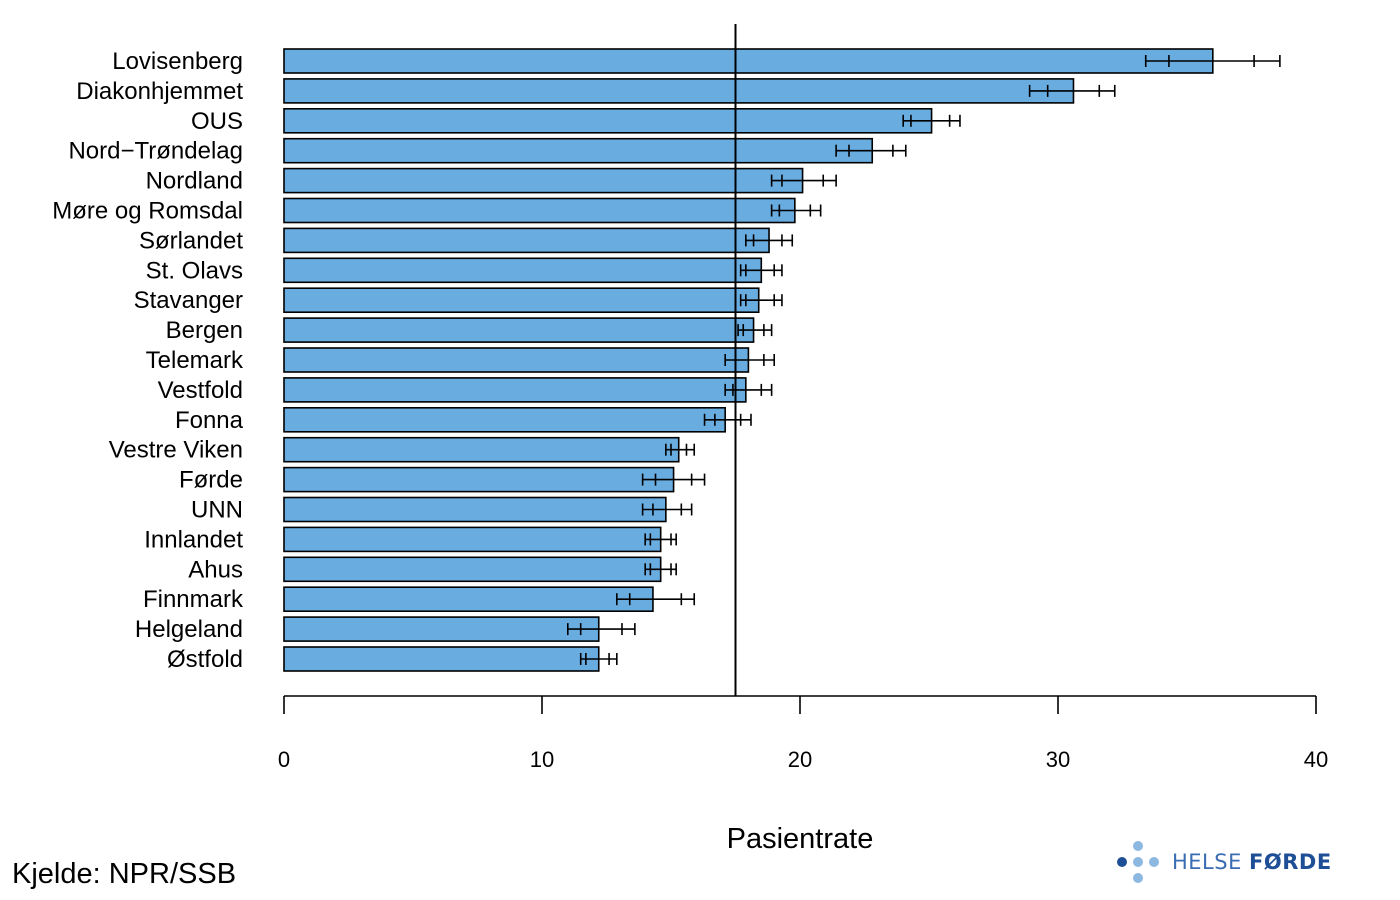 This screenshot has height=900, width=1400. What do you see at coordinates (761, 300) in the screenshot?
I see `error-bar-stavanger` at bounding box center [761, 300].